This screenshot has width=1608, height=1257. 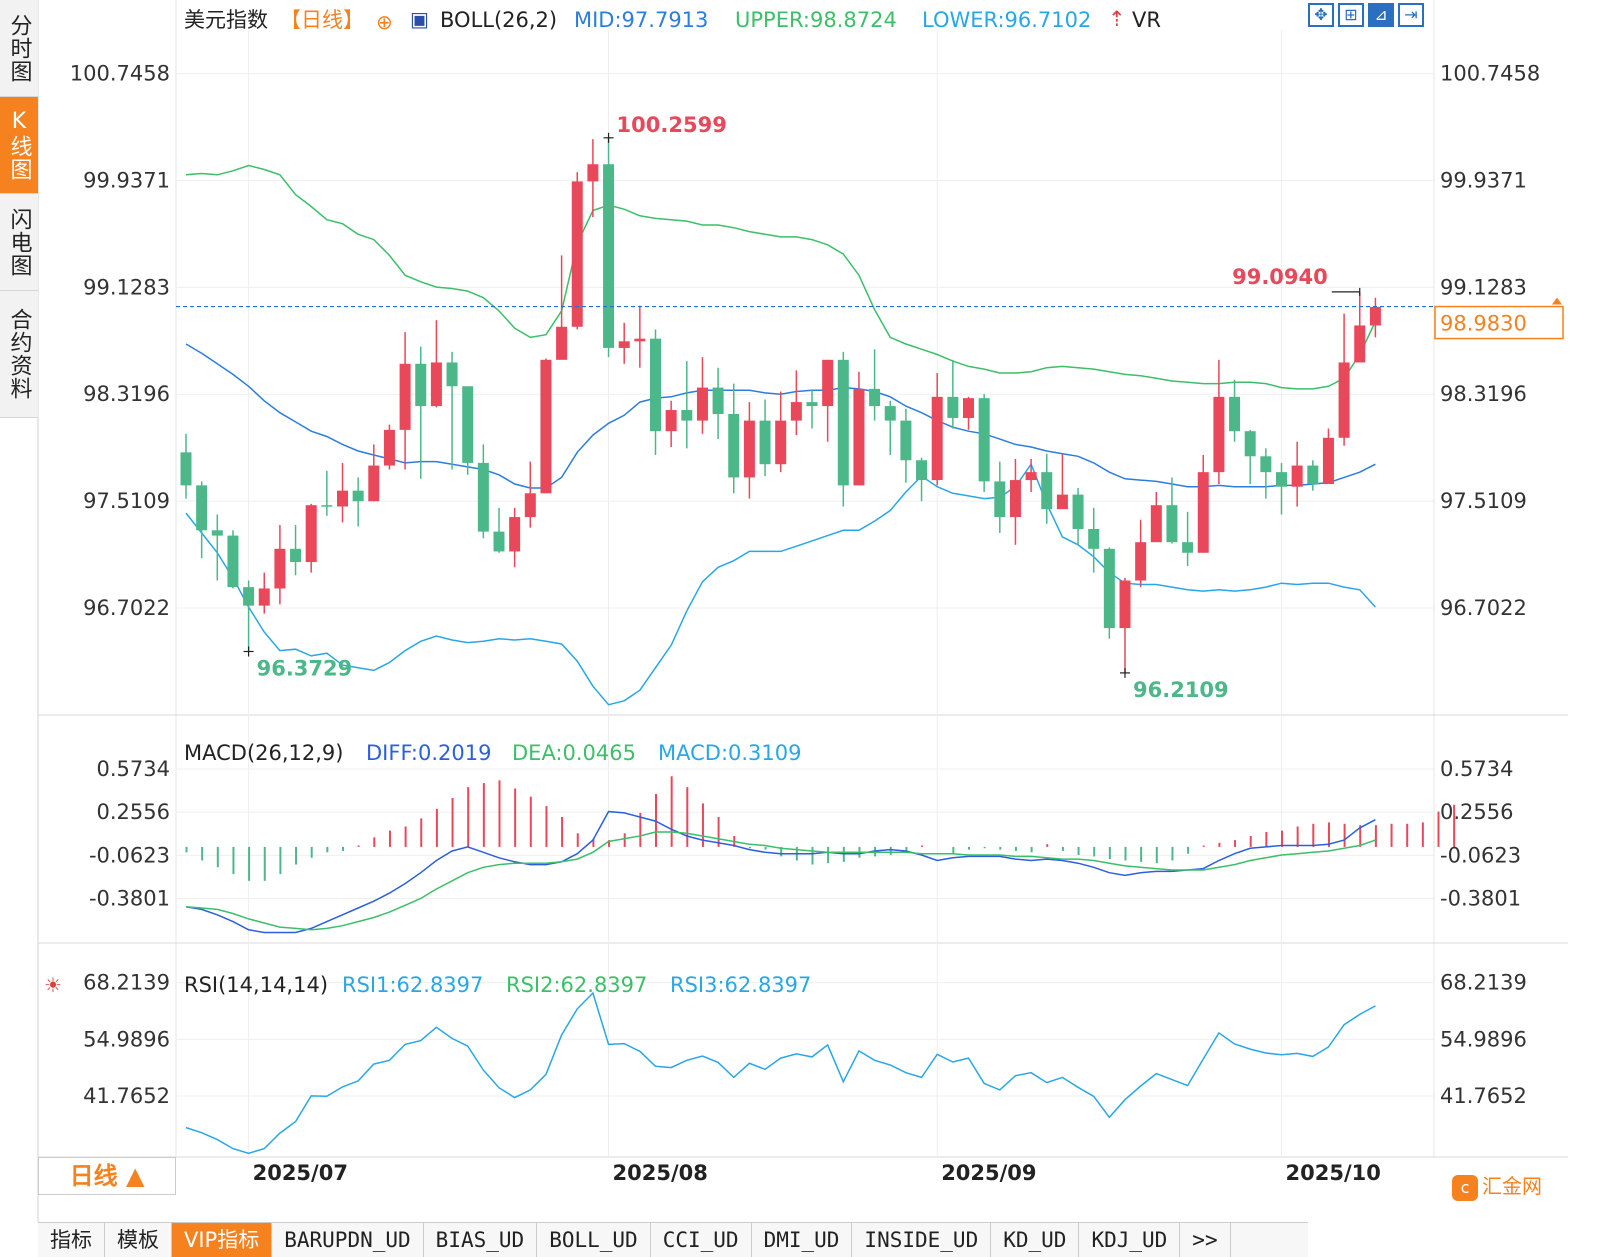 What do you see at coordinates (322, 20) in the screenshot?
I see `period-tag: 【日线】` at bounding box center [322, 20].